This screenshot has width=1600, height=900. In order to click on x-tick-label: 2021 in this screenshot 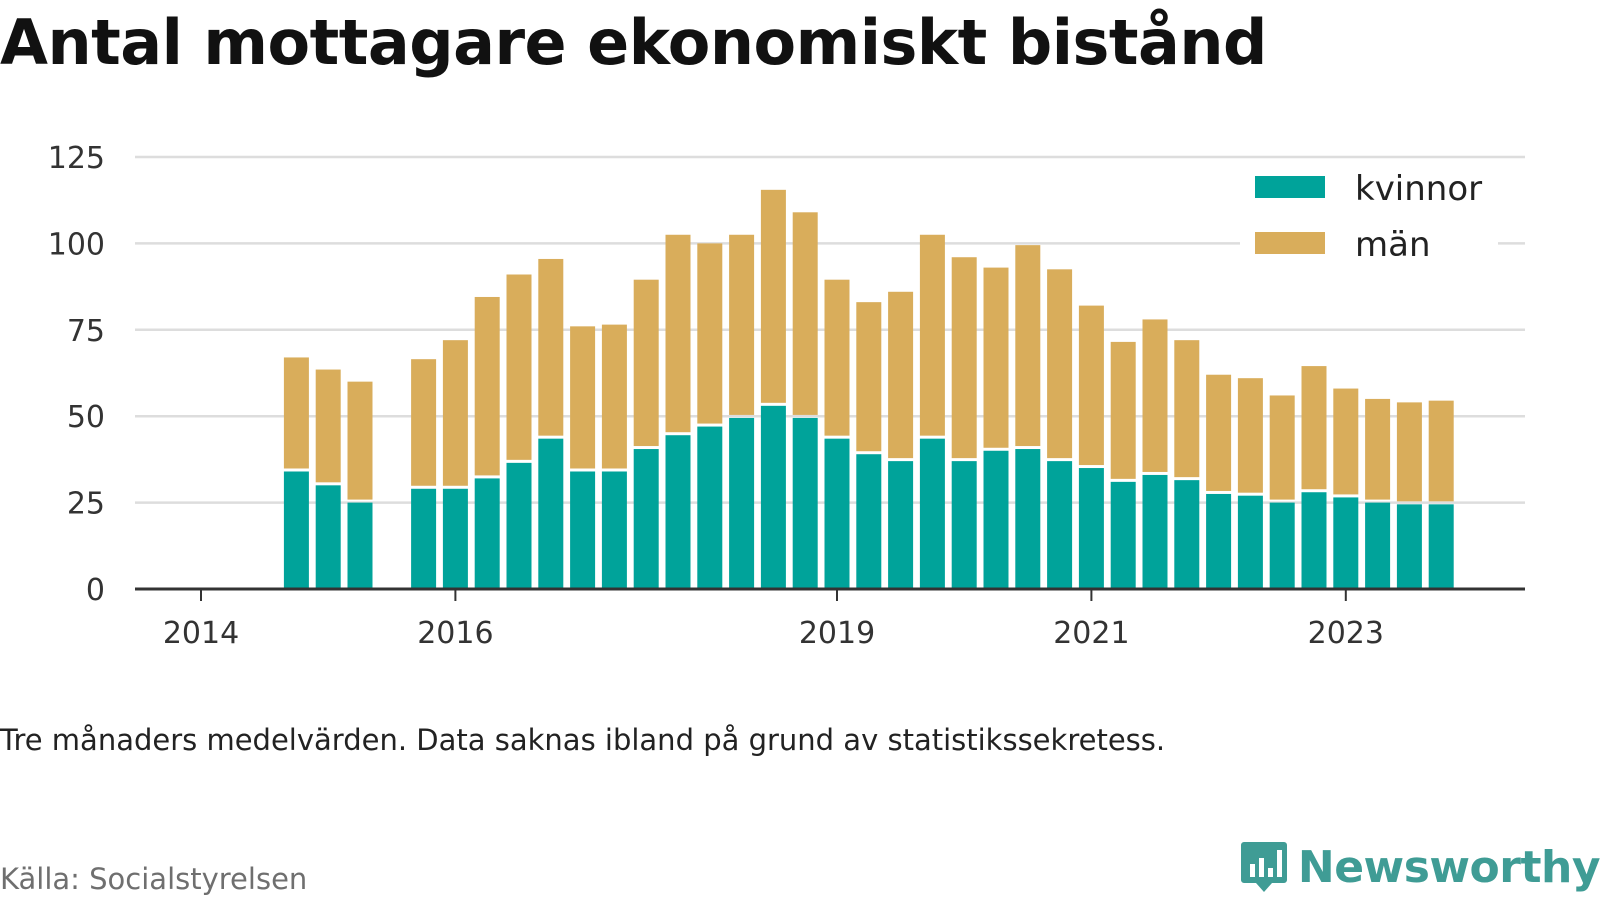, I will do `click(1091, 633)`.